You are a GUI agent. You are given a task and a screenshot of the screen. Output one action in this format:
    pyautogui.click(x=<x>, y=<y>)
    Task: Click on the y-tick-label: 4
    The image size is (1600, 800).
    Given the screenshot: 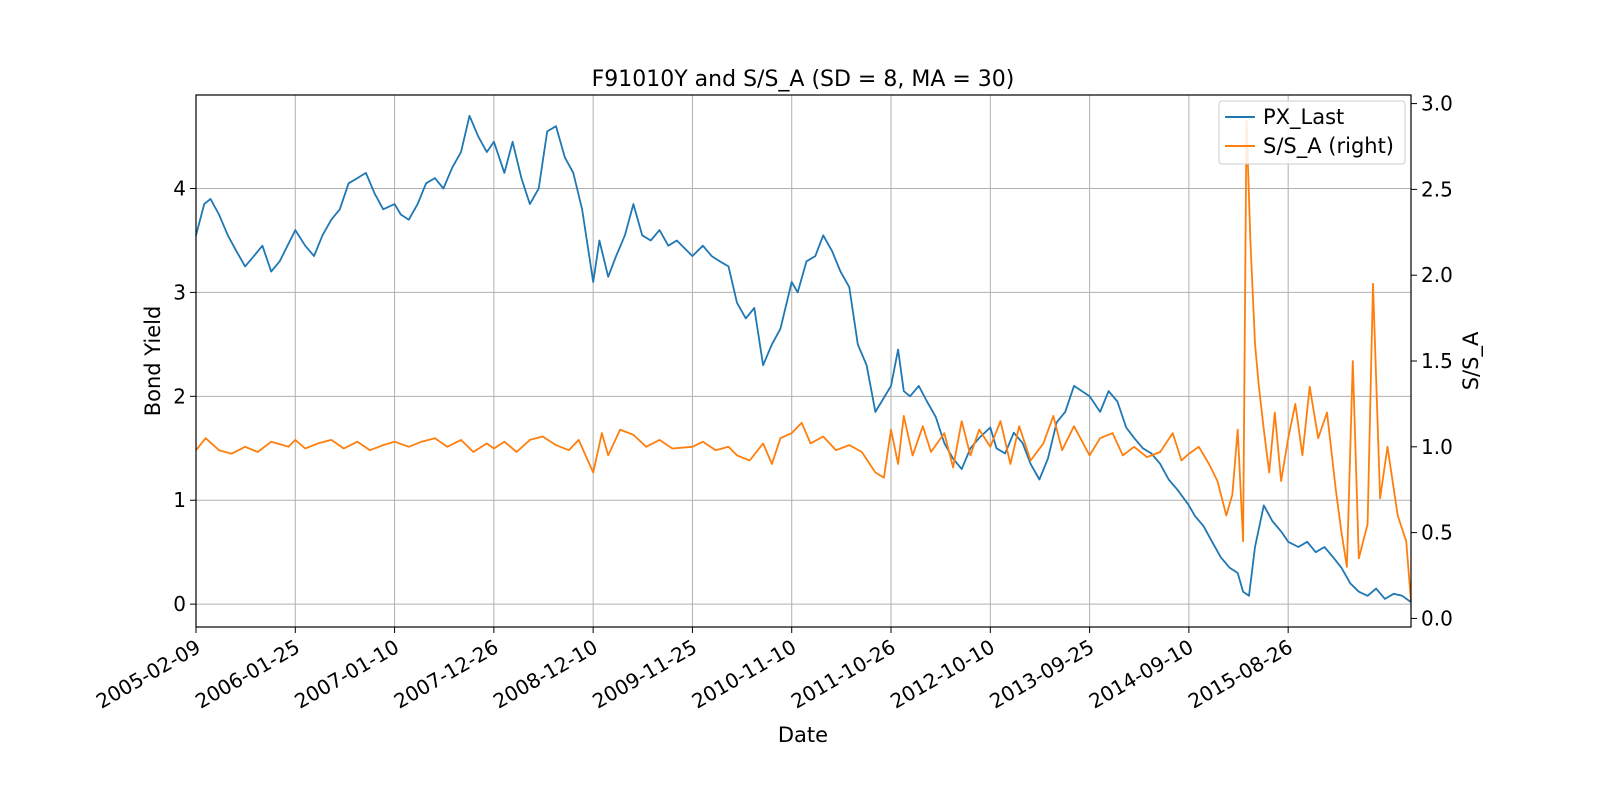 What is the action you would take?
    pyautogui.click(x=179, y=189)
    